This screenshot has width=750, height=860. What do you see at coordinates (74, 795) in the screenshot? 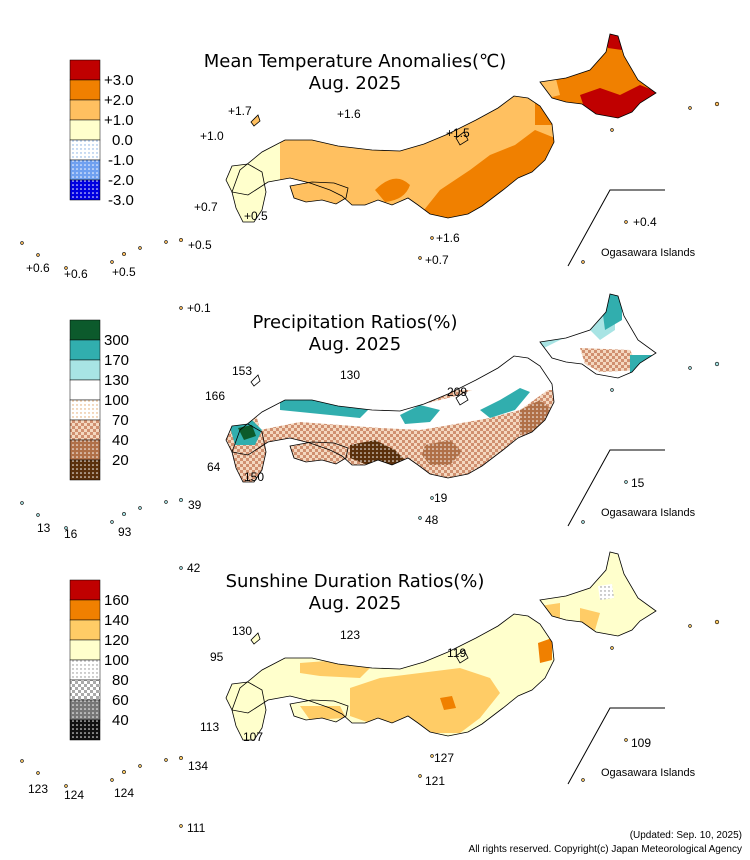
I see `sun-val-ishigaki: 124` at bounding box center [74, 795].